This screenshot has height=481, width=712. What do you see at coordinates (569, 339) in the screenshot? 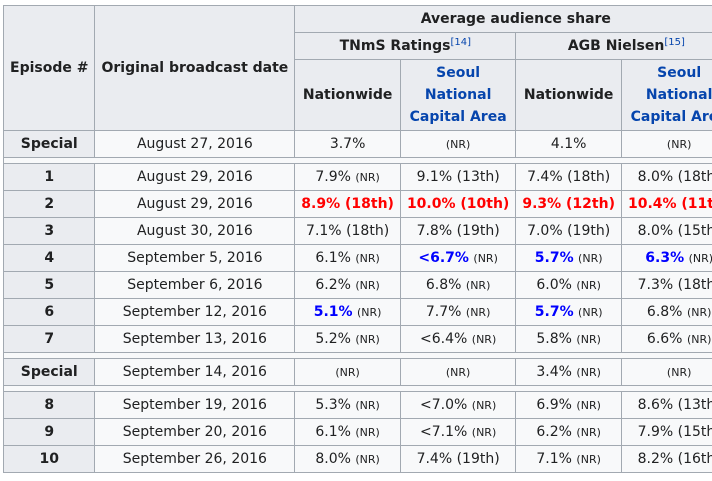
I see `agb-nationwide-cell: 5.8% (NR)` at bounding box center [569, 339].